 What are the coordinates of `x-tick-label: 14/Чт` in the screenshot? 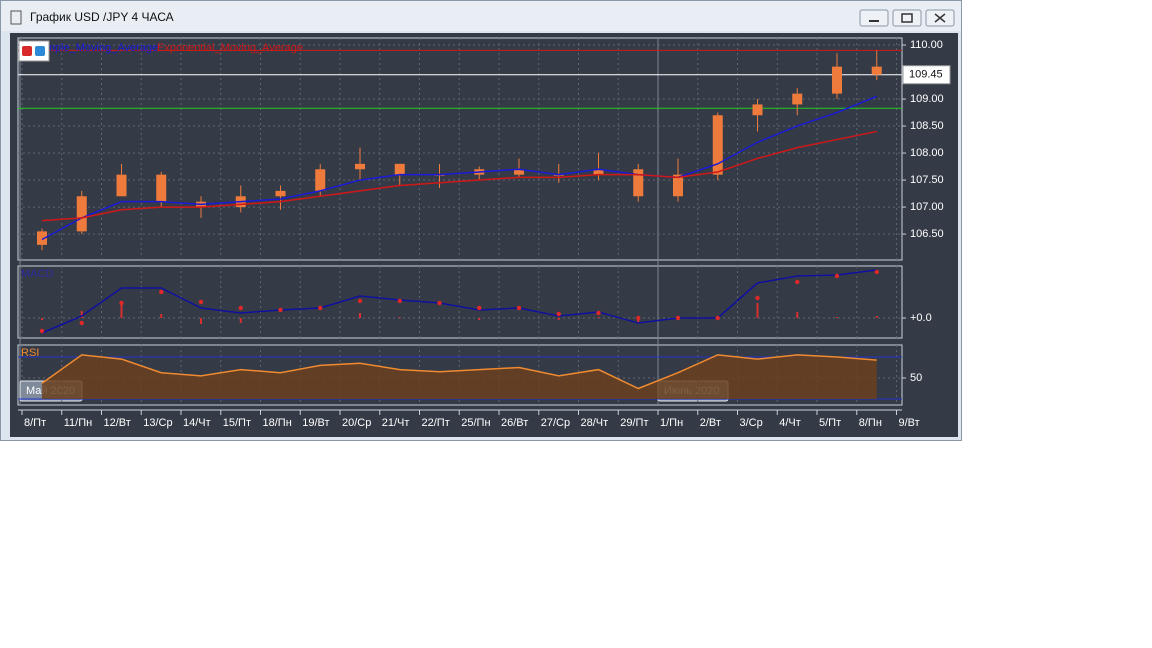 It's located at (197, 423).